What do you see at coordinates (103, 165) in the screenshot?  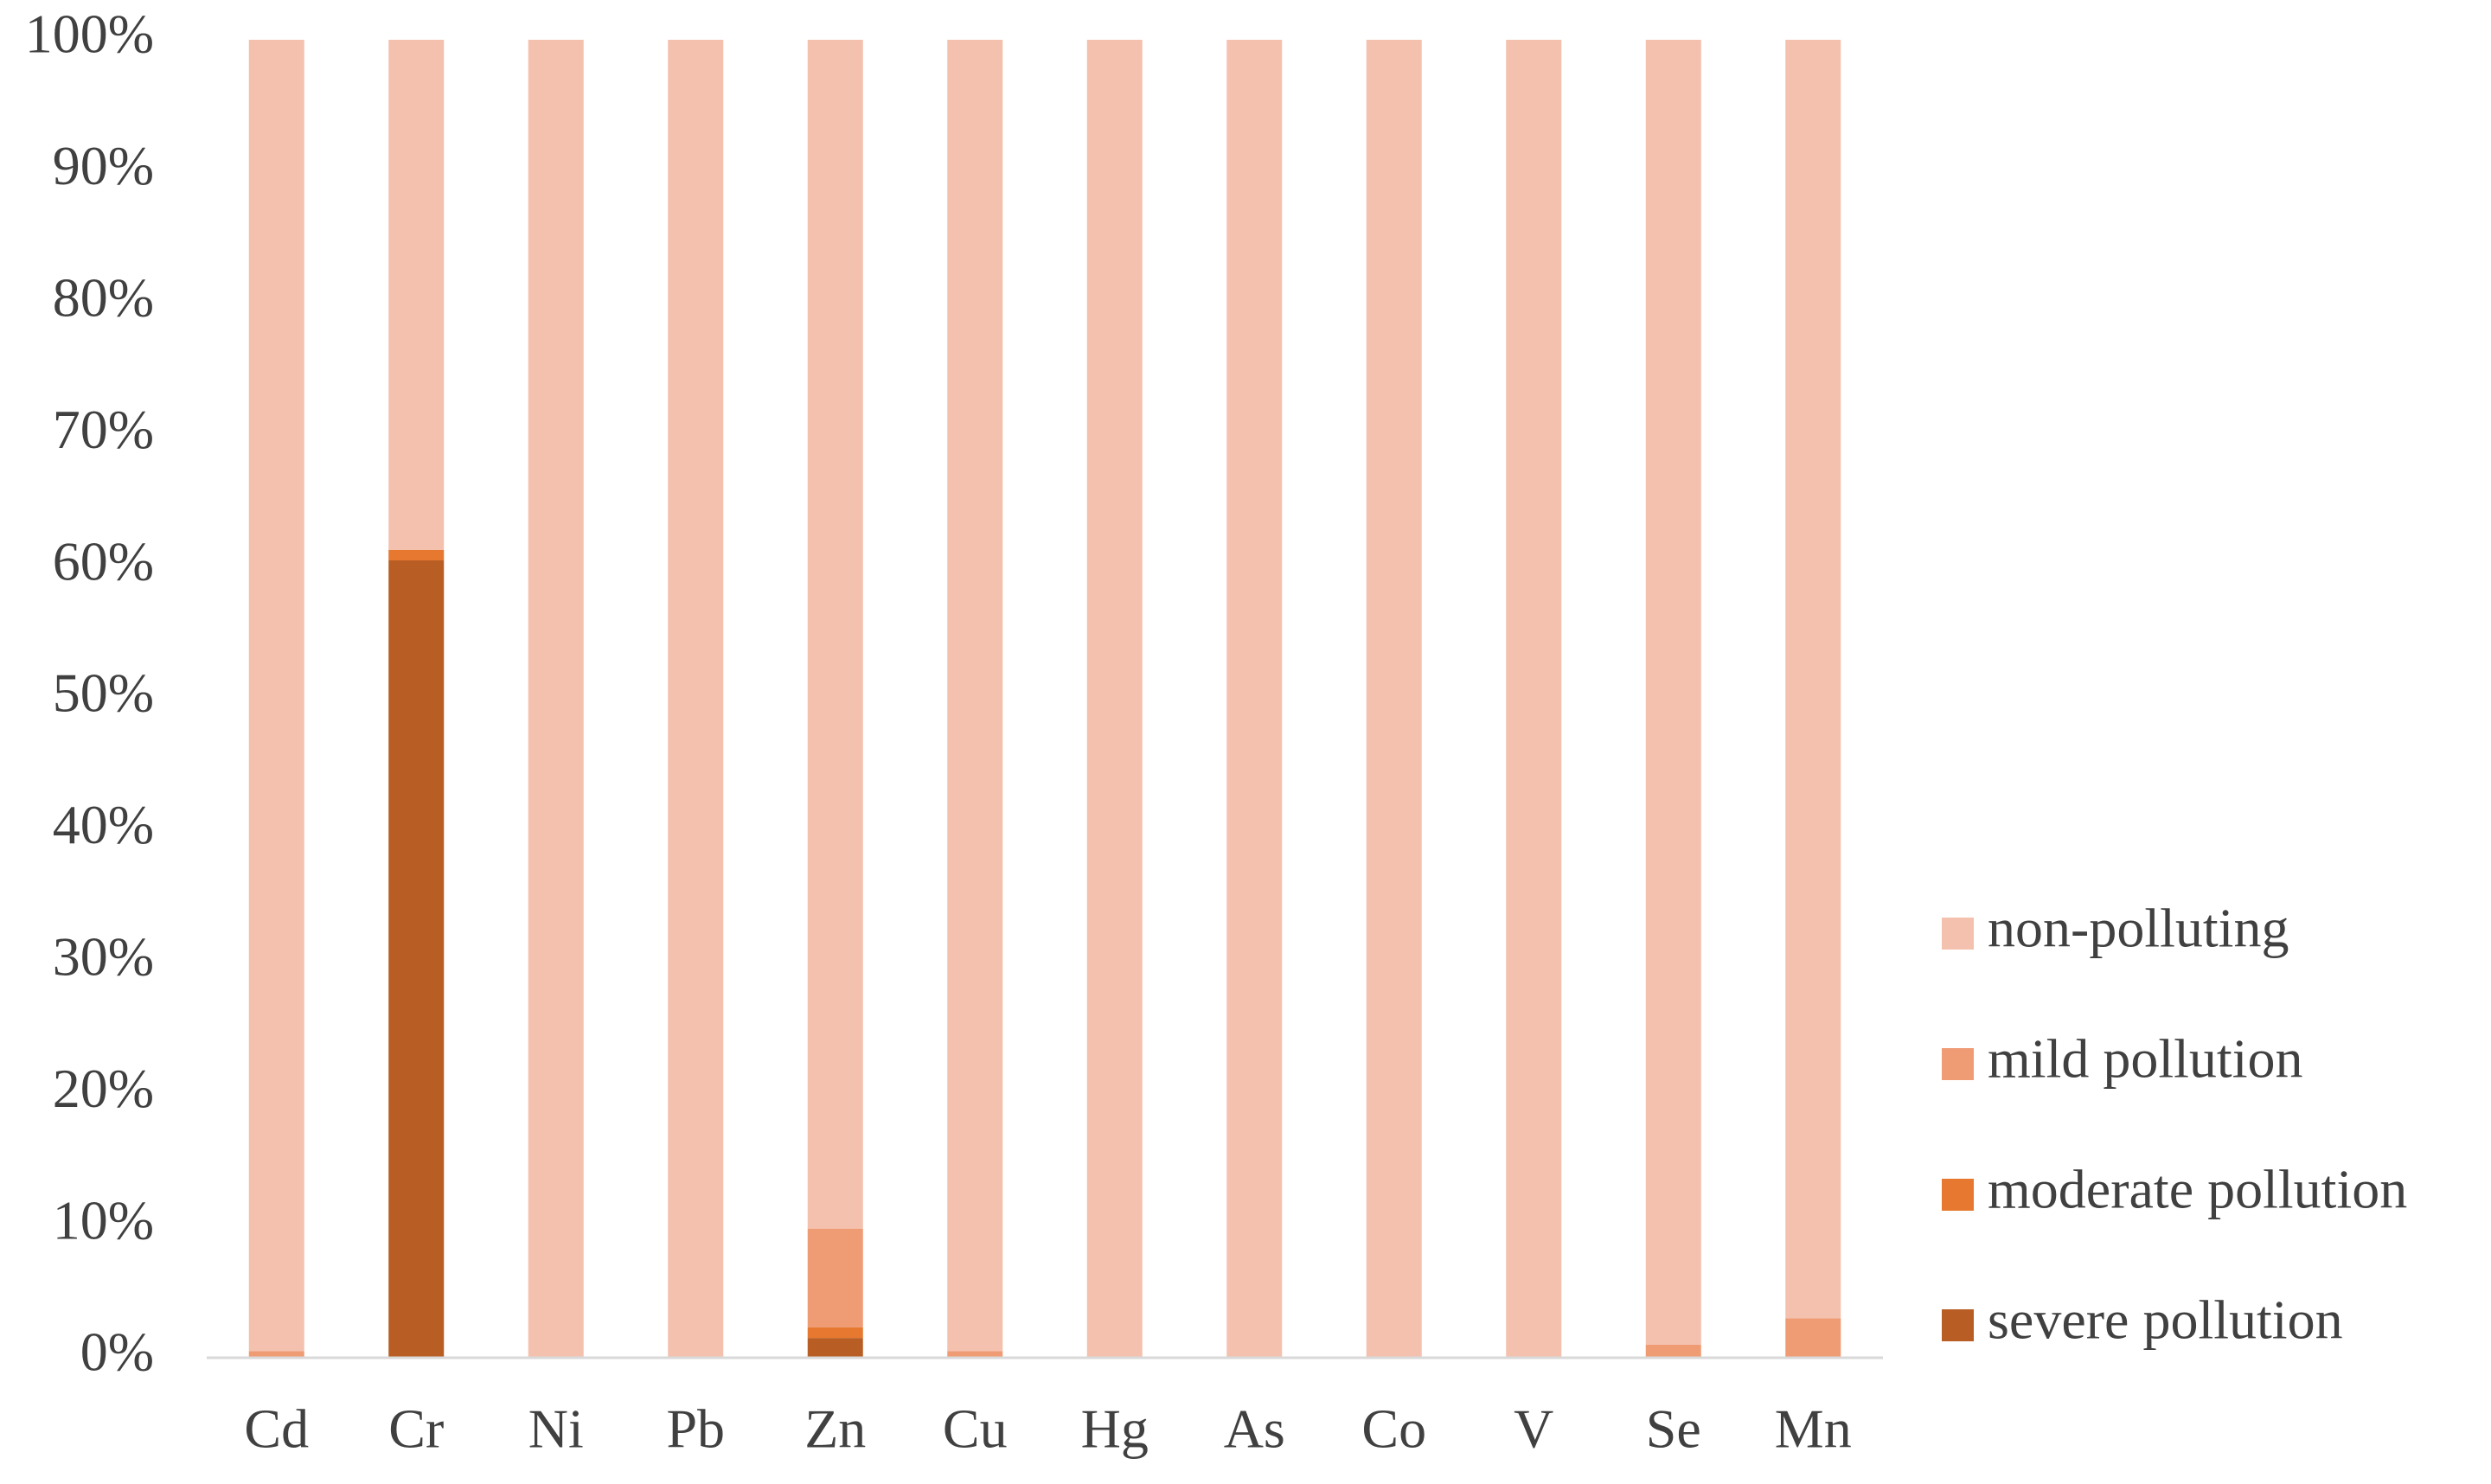 I see `y-tick-label: 90%` at bounding box center [103, 165].